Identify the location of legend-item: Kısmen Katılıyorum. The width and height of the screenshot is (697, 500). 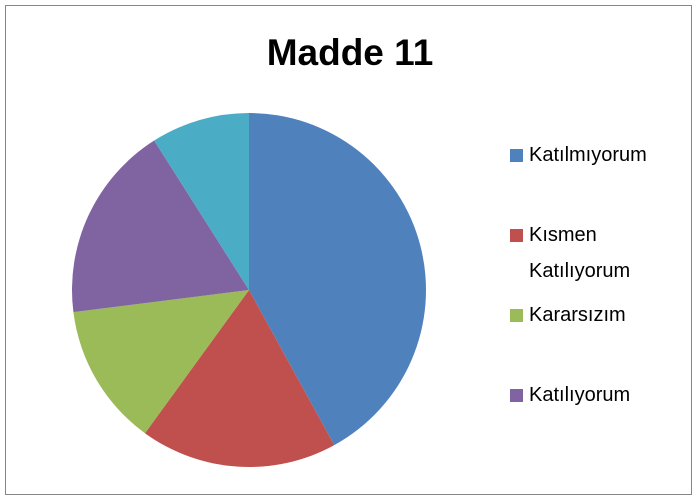
(590, 253).